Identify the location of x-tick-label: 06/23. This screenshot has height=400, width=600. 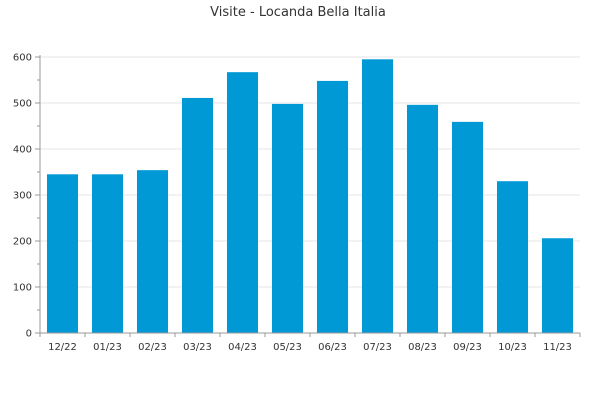
(332, 347).